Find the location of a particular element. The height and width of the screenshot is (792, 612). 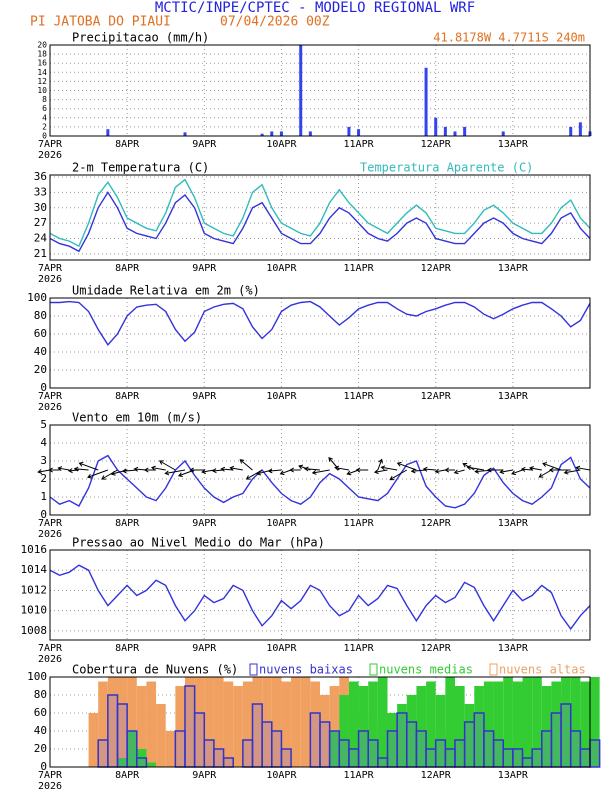

annotation: 41.8178W 4.7711S 240m is located at coordinates (509, 38).